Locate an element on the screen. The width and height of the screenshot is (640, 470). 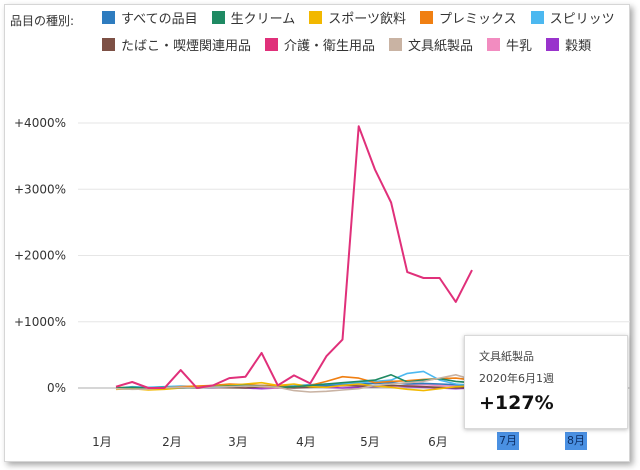
legend-label: スポーツ飲料 is located at coordinates (367, 19).